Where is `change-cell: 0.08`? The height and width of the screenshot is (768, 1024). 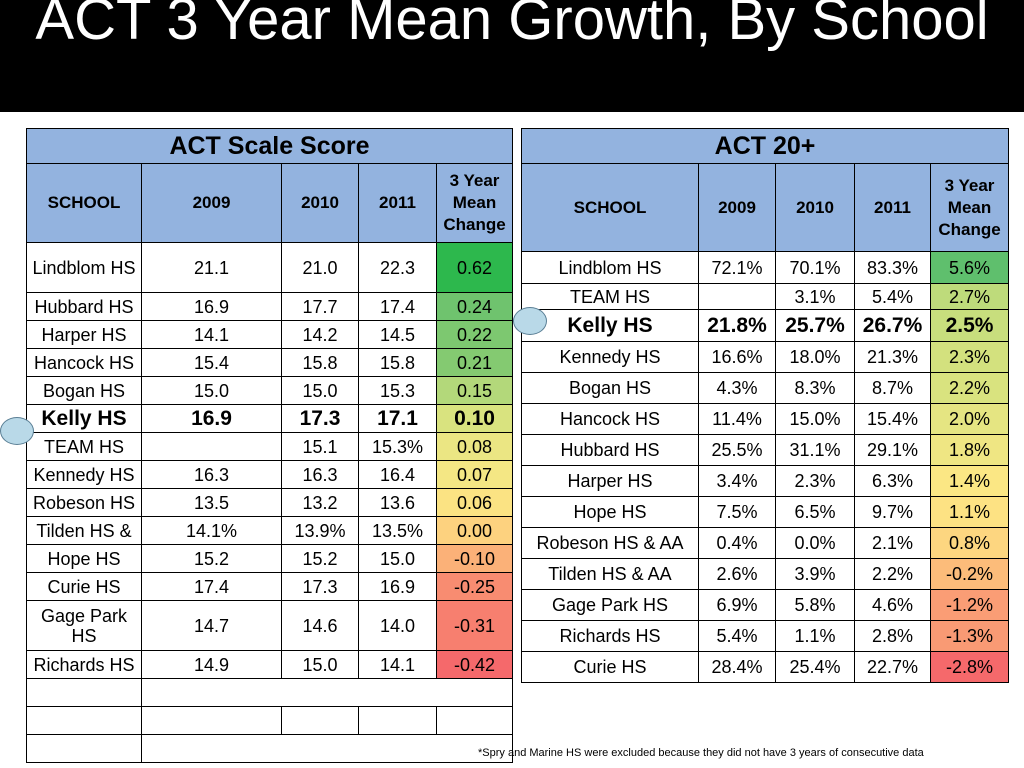 change-cell: 0.08 is located at coordinates (474, 446).